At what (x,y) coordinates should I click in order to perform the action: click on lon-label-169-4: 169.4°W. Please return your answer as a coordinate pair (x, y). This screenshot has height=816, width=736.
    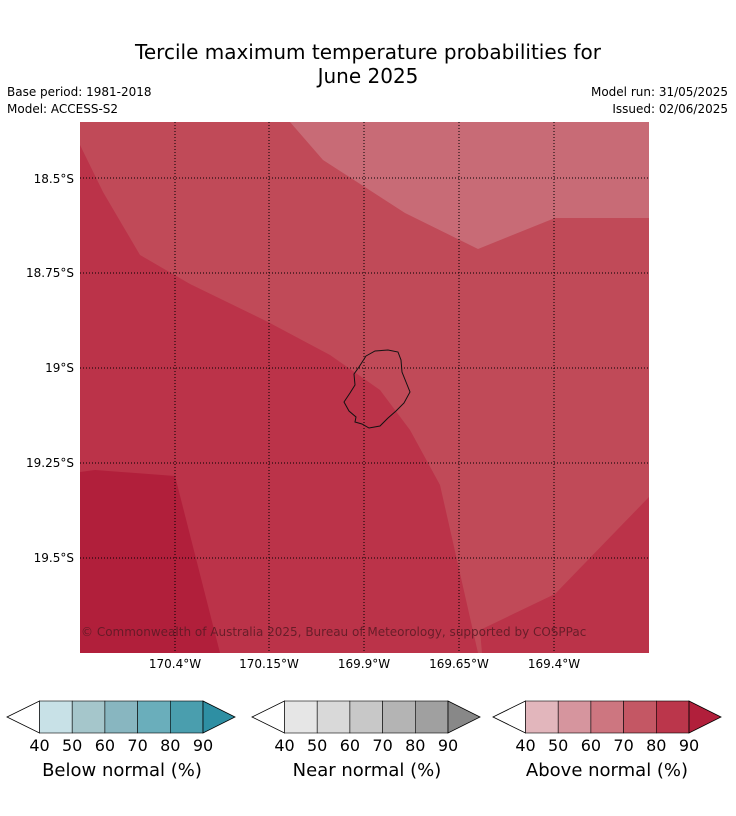
    Looking at the image, I should click on (554, 664).